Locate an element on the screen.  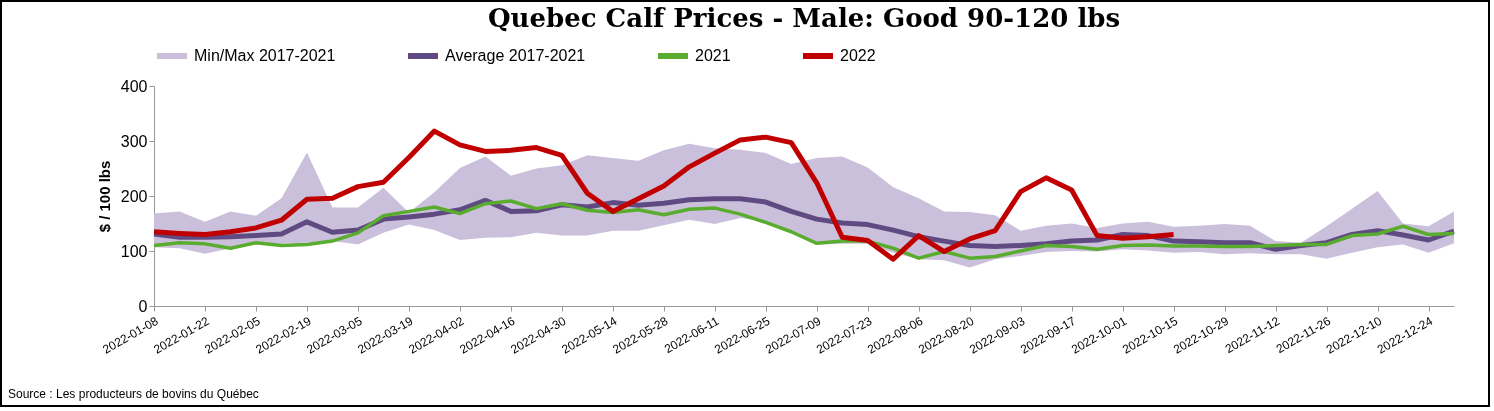
legend-label: Average 2017-2021 is located at coordinates (515, 55).